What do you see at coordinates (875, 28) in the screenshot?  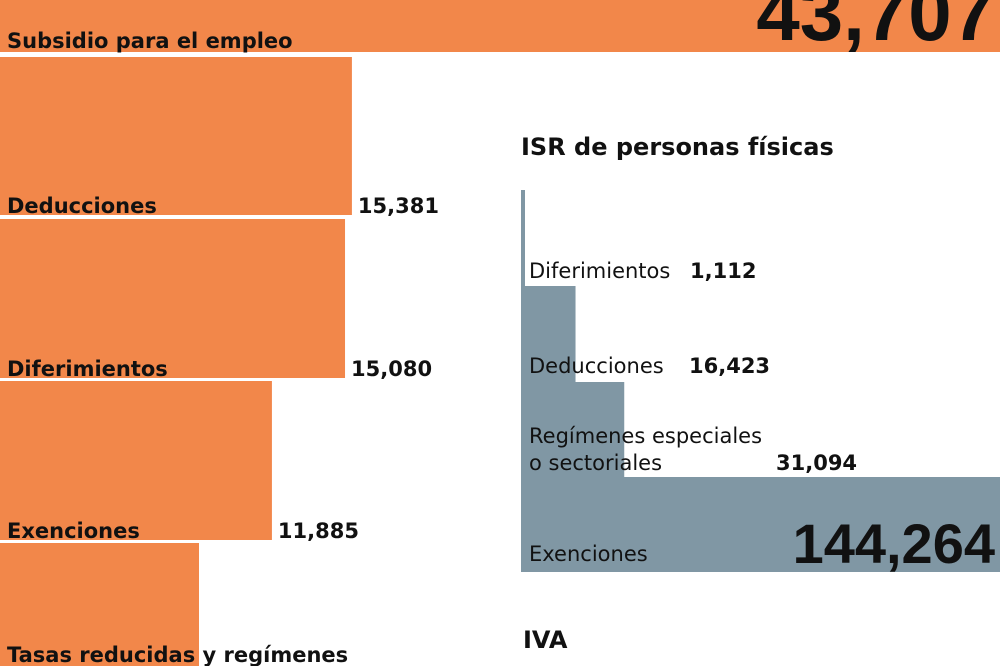 I see `bar-value-label: 43,707` at bounding box center [875, 28].